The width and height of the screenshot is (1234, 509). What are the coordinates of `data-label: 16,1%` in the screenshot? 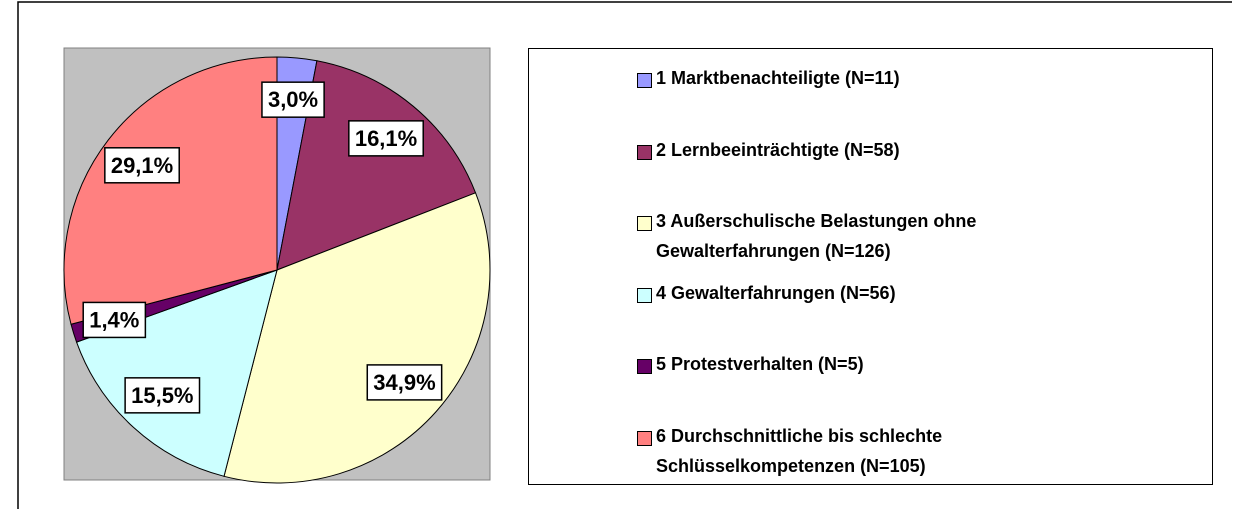 It's located at (386, 138).